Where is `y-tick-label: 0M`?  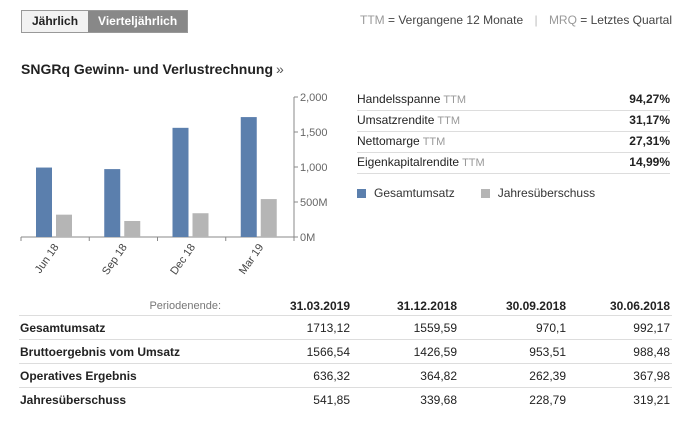
y-tick-label: 0M is located at coordinates (307, 238).